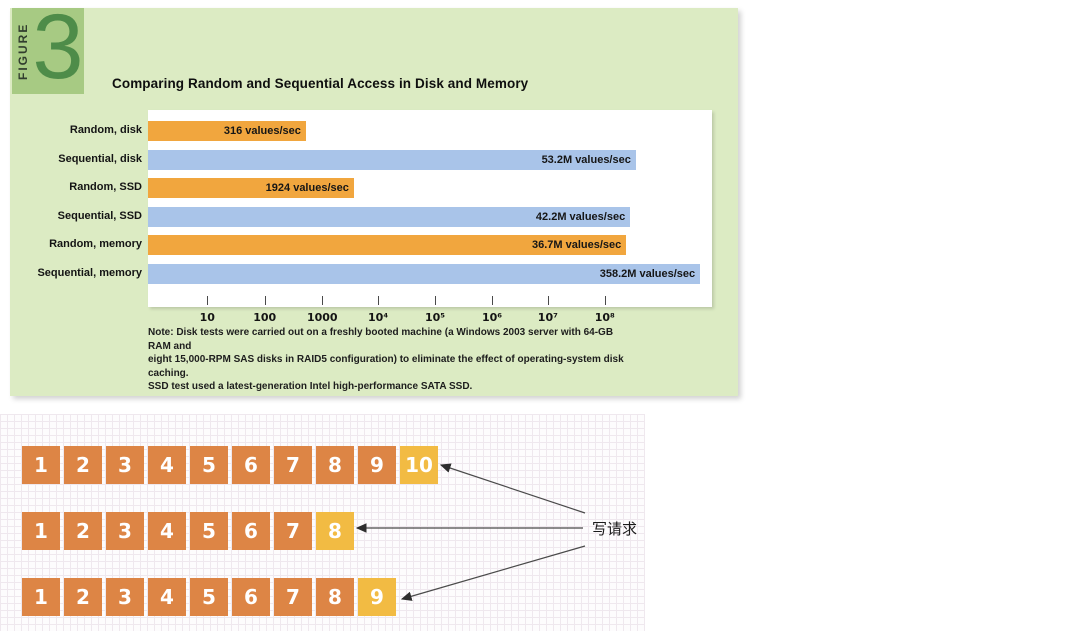 This screenshot has width=1074, height=631. I want to click on figure-badge: FIGURE 3, so click(48, 51).